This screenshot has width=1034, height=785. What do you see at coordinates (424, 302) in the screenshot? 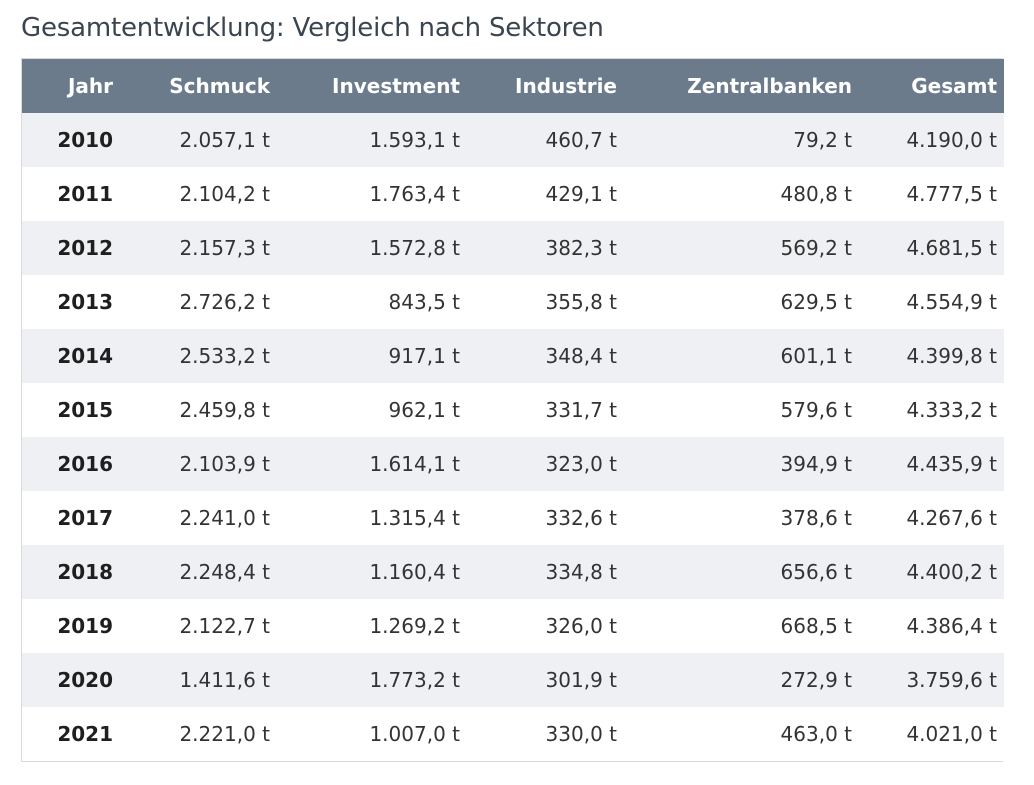
I see `cell-investment: 843,5 t` at bounding box center [424, 302].